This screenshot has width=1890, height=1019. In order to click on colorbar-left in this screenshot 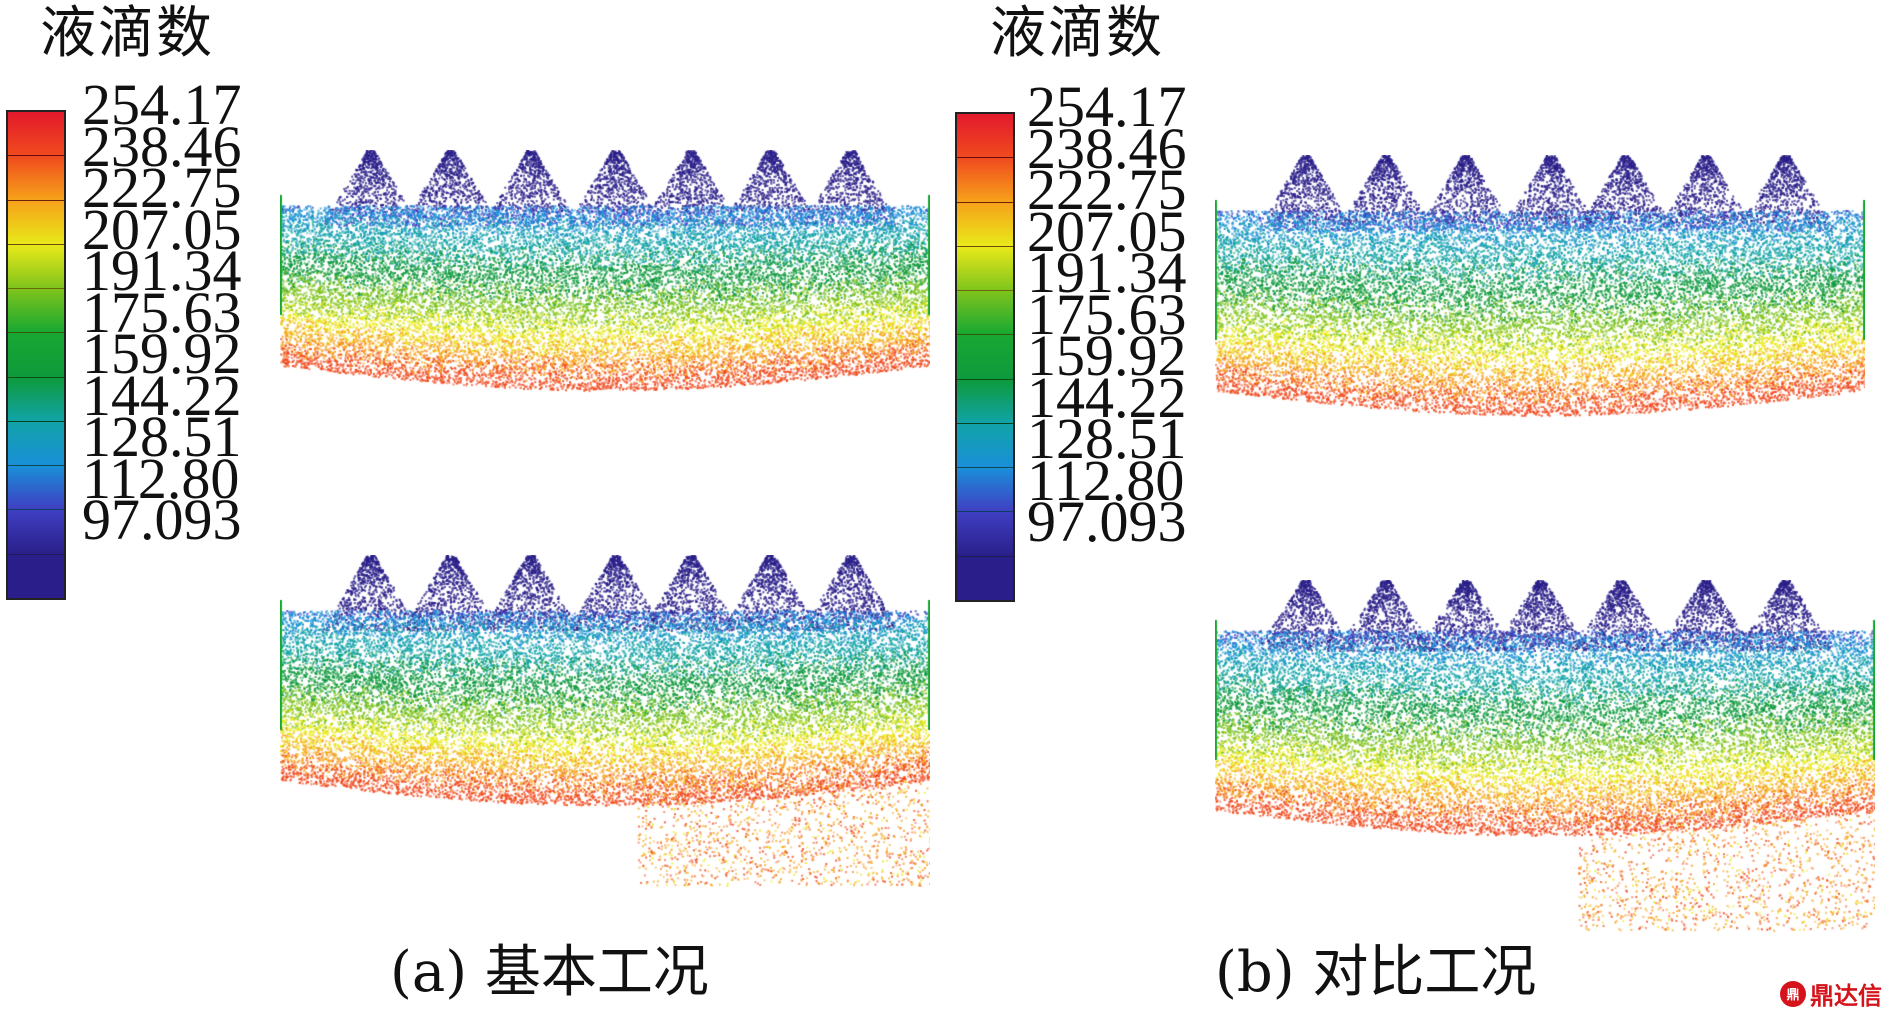, I will do `click(36, 355)`.